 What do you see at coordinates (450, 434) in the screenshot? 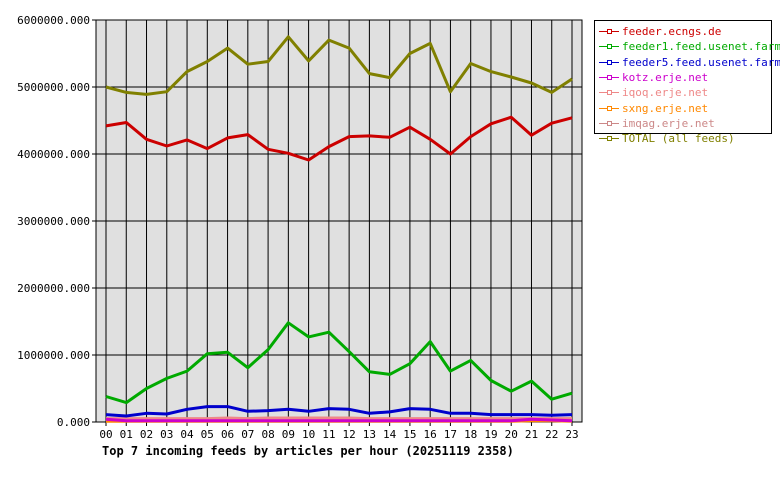
I see `svg-text: 17` at bounding box center [450, 434].